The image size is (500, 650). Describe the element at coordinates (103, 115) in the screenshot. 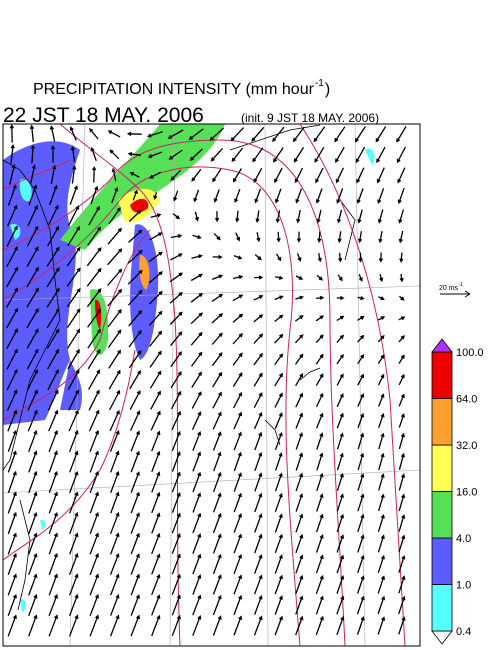

I see `valid-time: 22 JST 18 MAY. 2006` at that location.